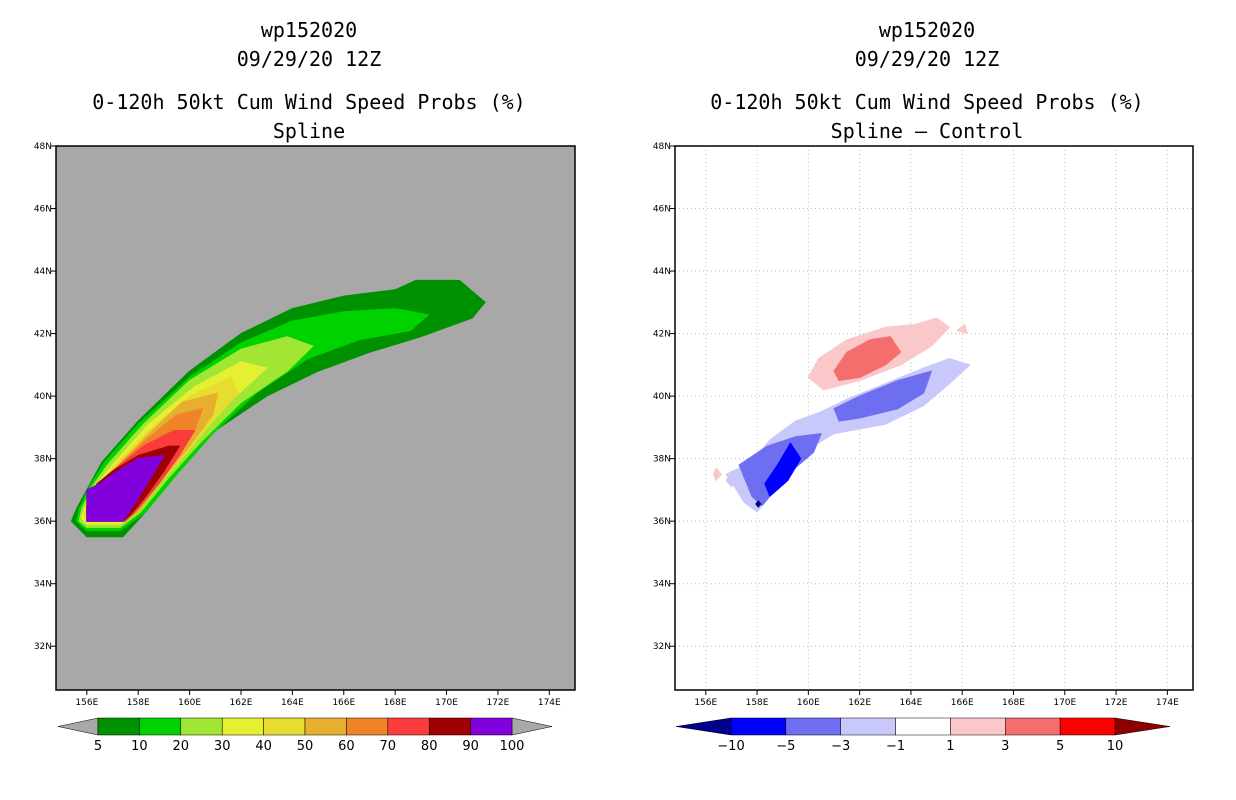 The width and height of the screenshot is (1236, 800). I want to click on right-x-tick-label: 172E, so click(1116, 703).